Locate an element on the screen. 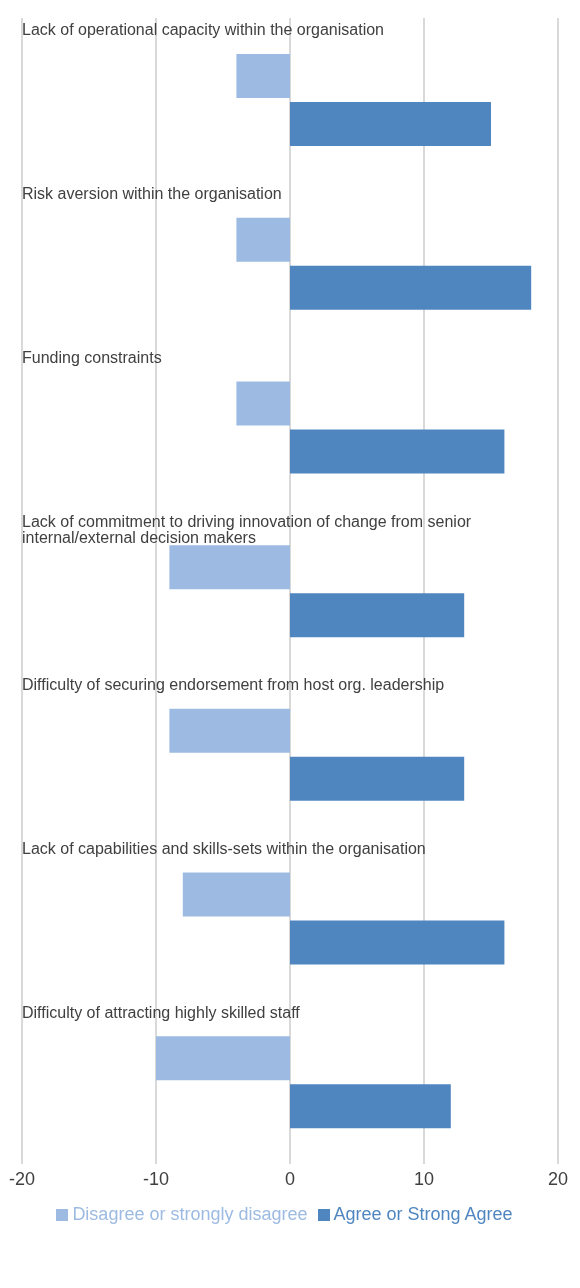 The image size is (580, 1288). x-tick-label: 20 is located at coordinates (558, 1178).